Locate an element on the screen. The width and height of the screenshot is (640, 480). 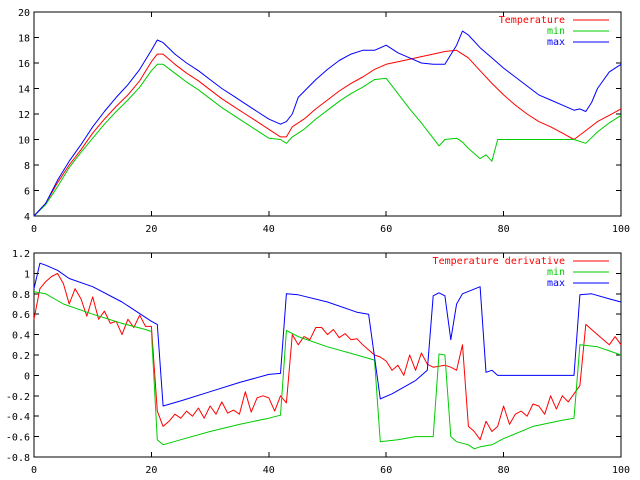
legend-label: Temperature is located at coordinates (532, 20).